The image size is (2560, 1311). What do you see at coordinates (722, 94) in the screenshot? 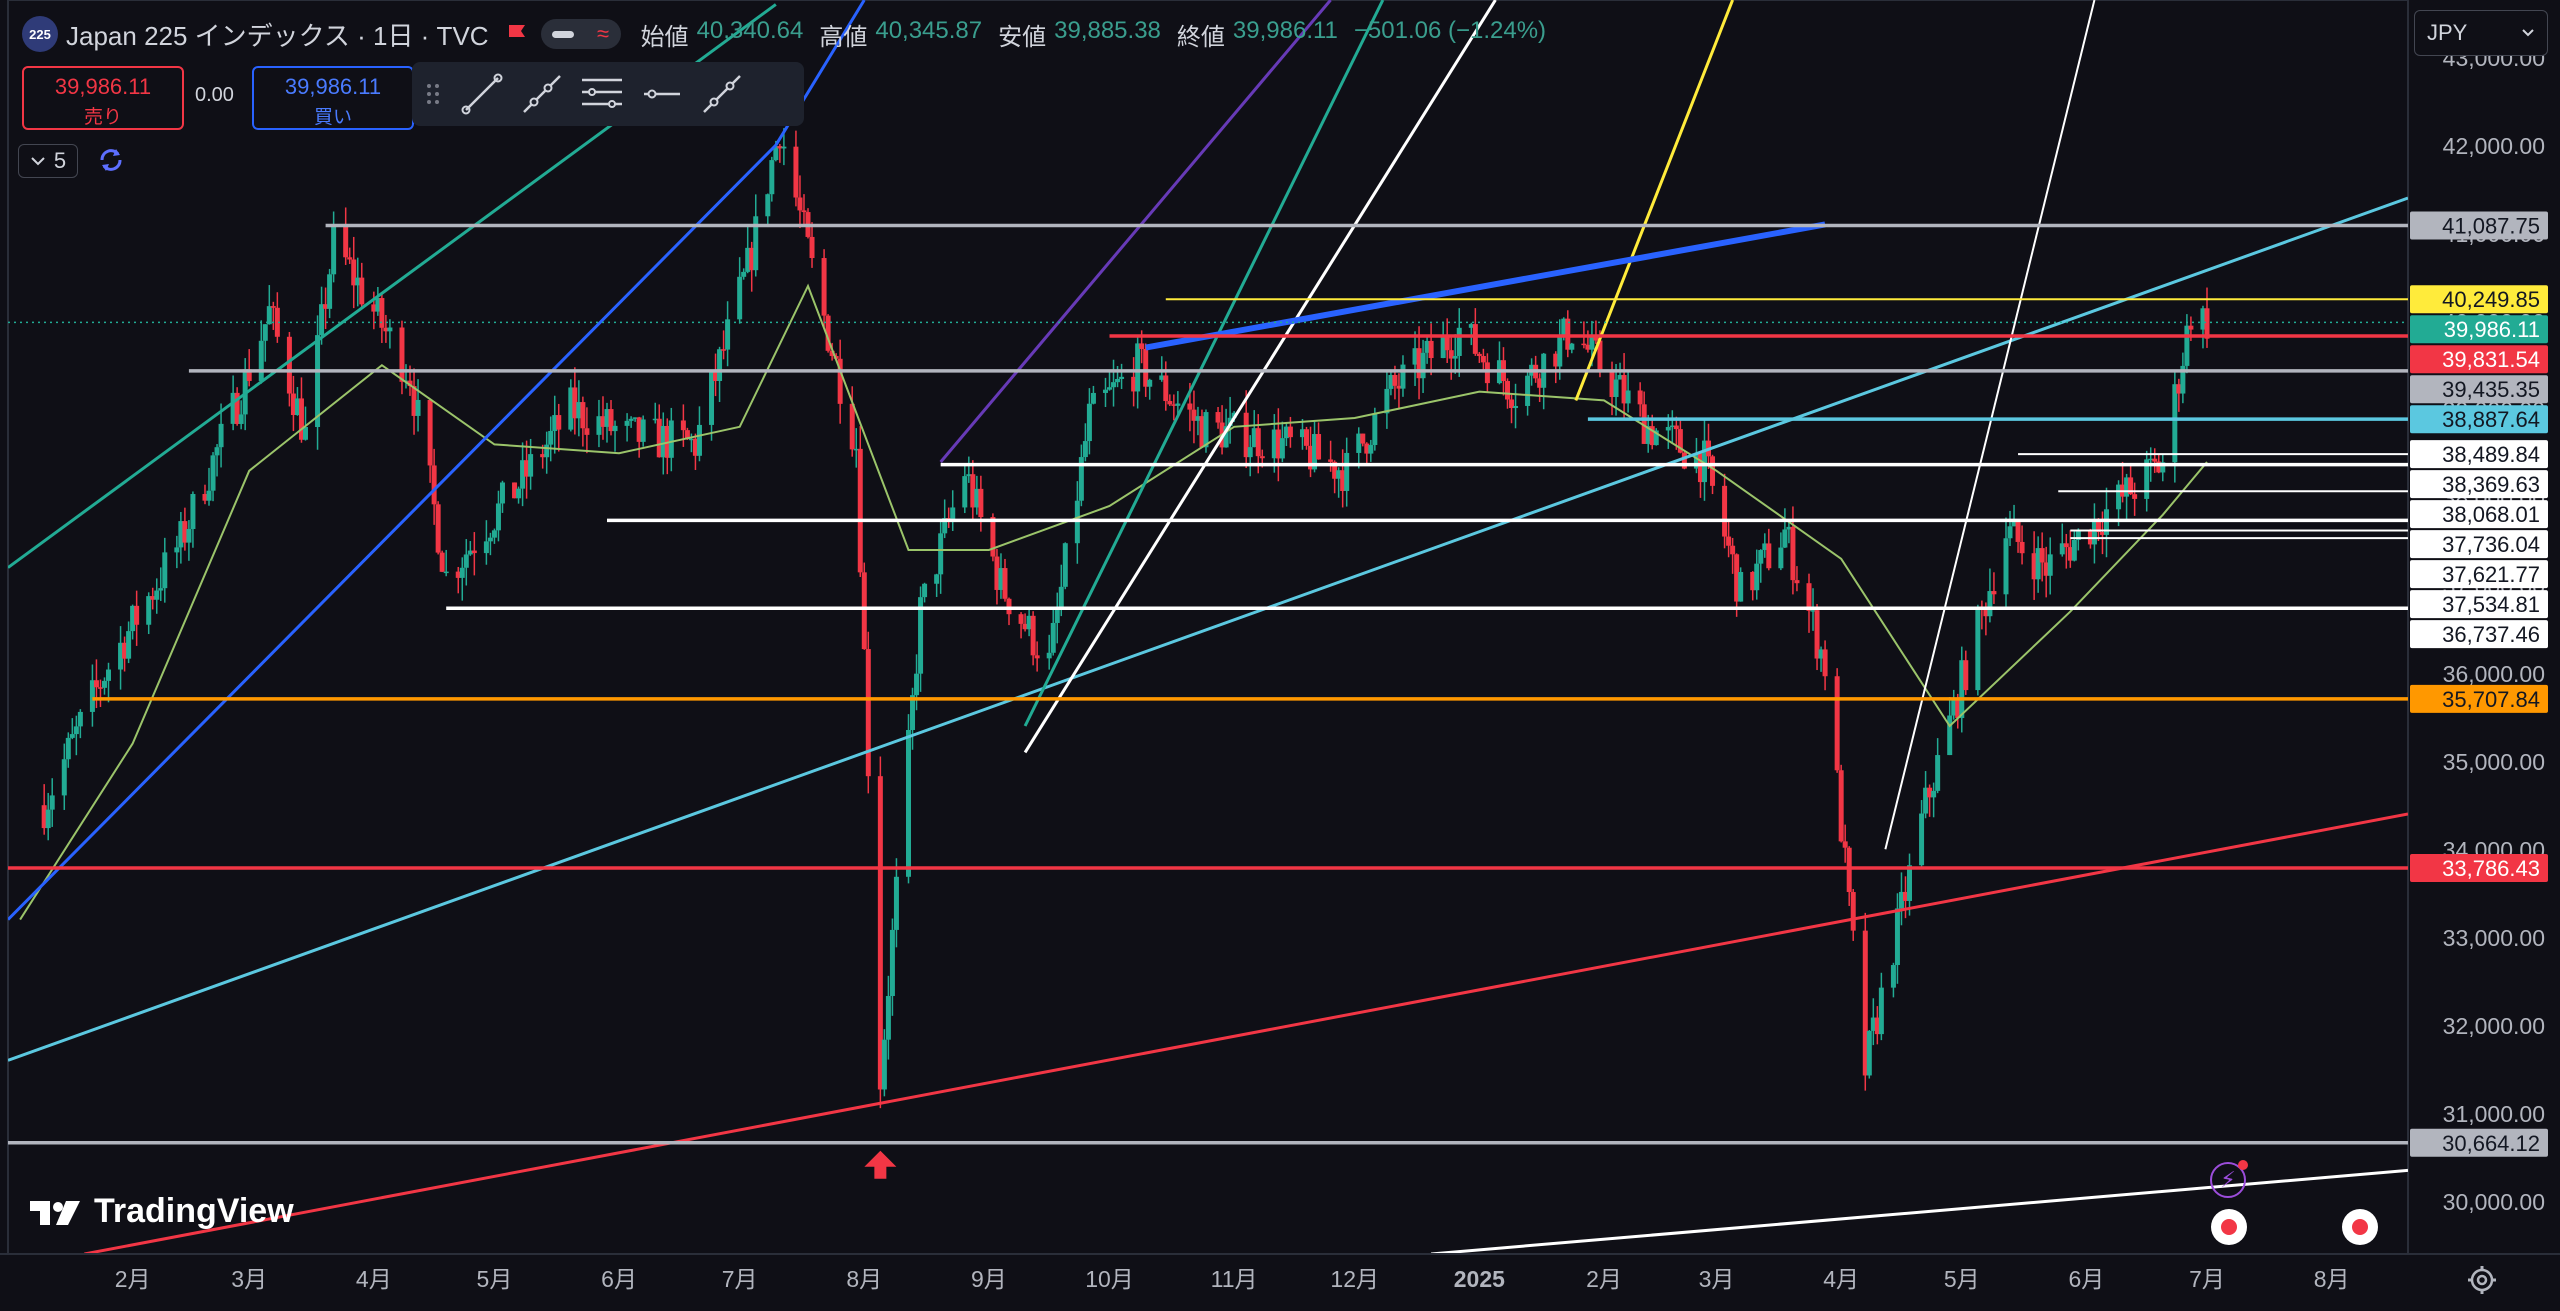
I see `extended-line-tool` at bounding box center [722, 94].